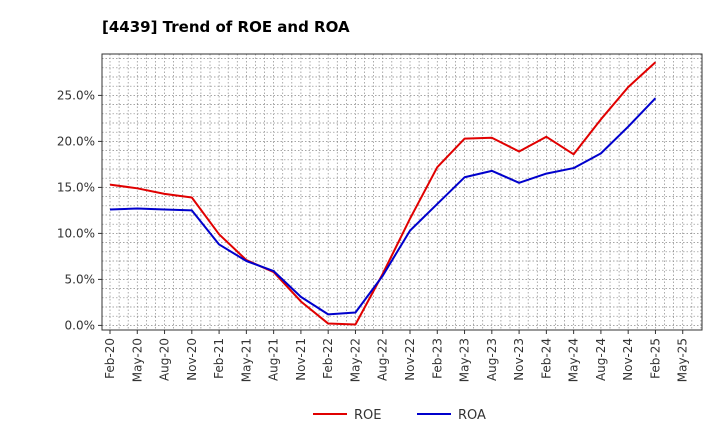 The width and height of the screenshot is (720, 440). I want to click on y-tick-label: 25.0%, so click(76, 95).